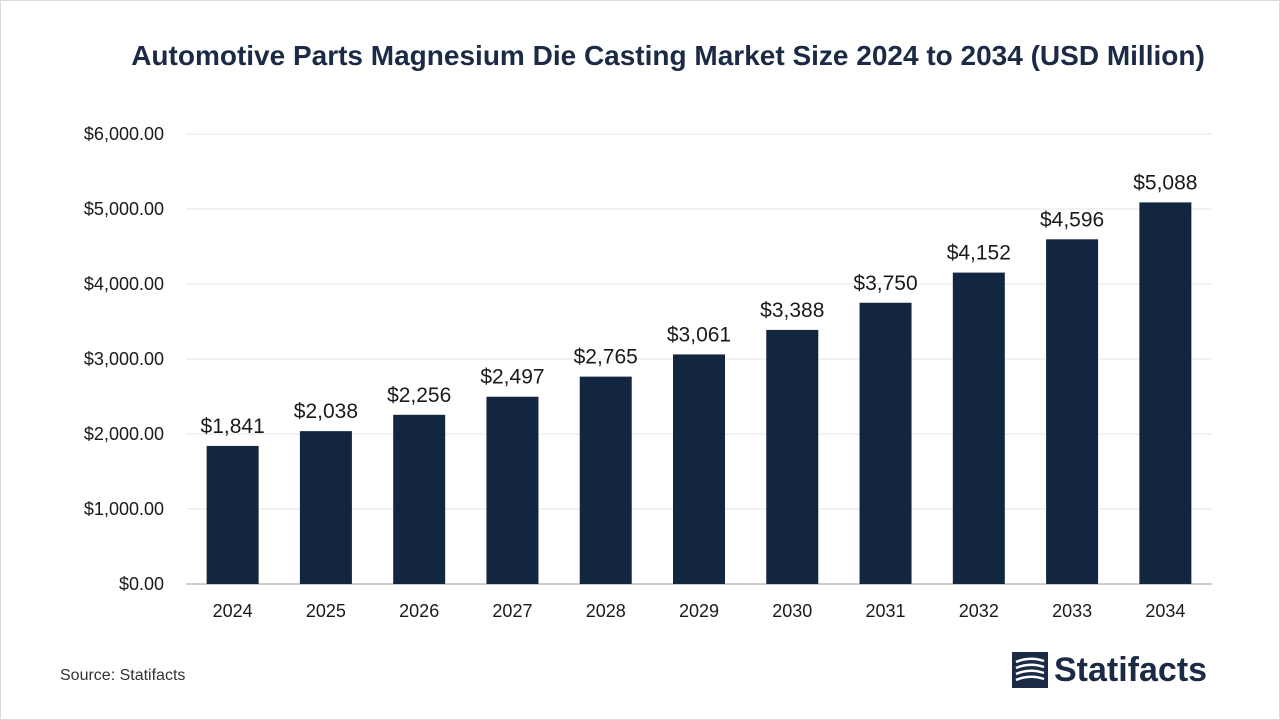 Image resolution: width=1280 pixels, height=720 pixels. Describe the element at coordinates (1072, 219) in the screenshot. I see `data-label: $4,596` at that location.